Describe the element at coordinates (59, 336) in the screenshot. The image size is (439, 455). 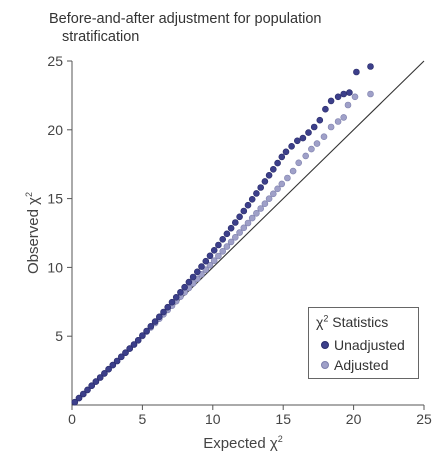
I see `y-tick-label: 5` at that location.